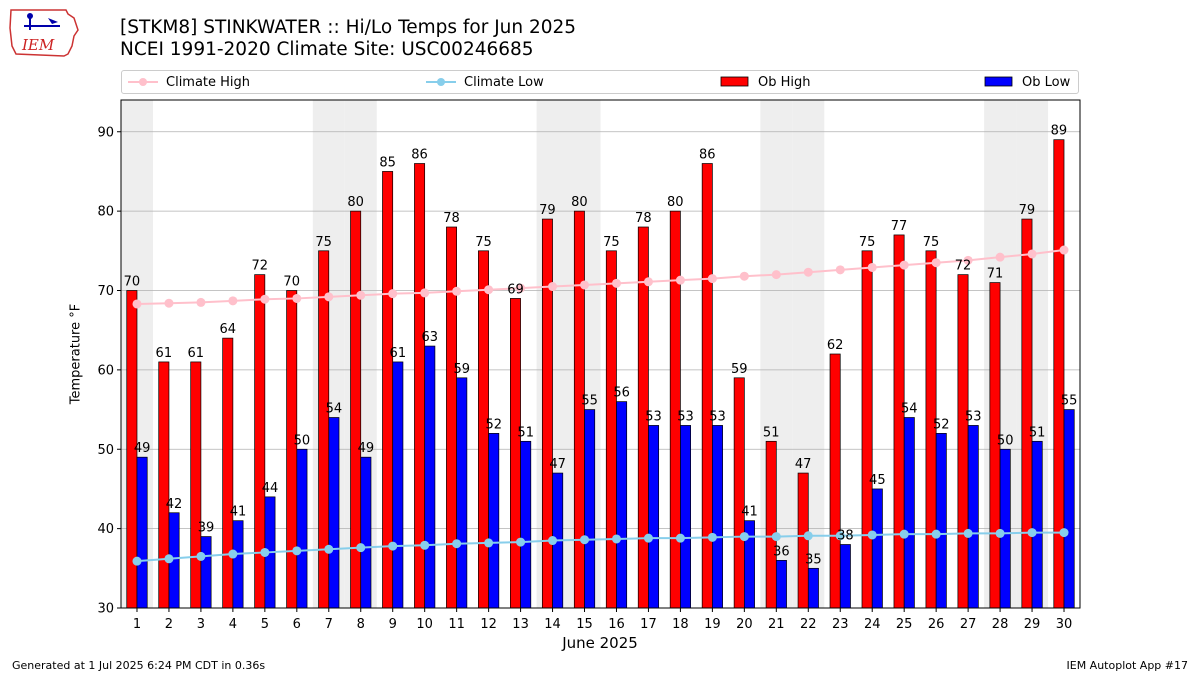 This screenshot has height=675, width=1200. Describe the element at coordinates (579, 202) in the screenshot. I see `ob-high-label: 80` at that location.